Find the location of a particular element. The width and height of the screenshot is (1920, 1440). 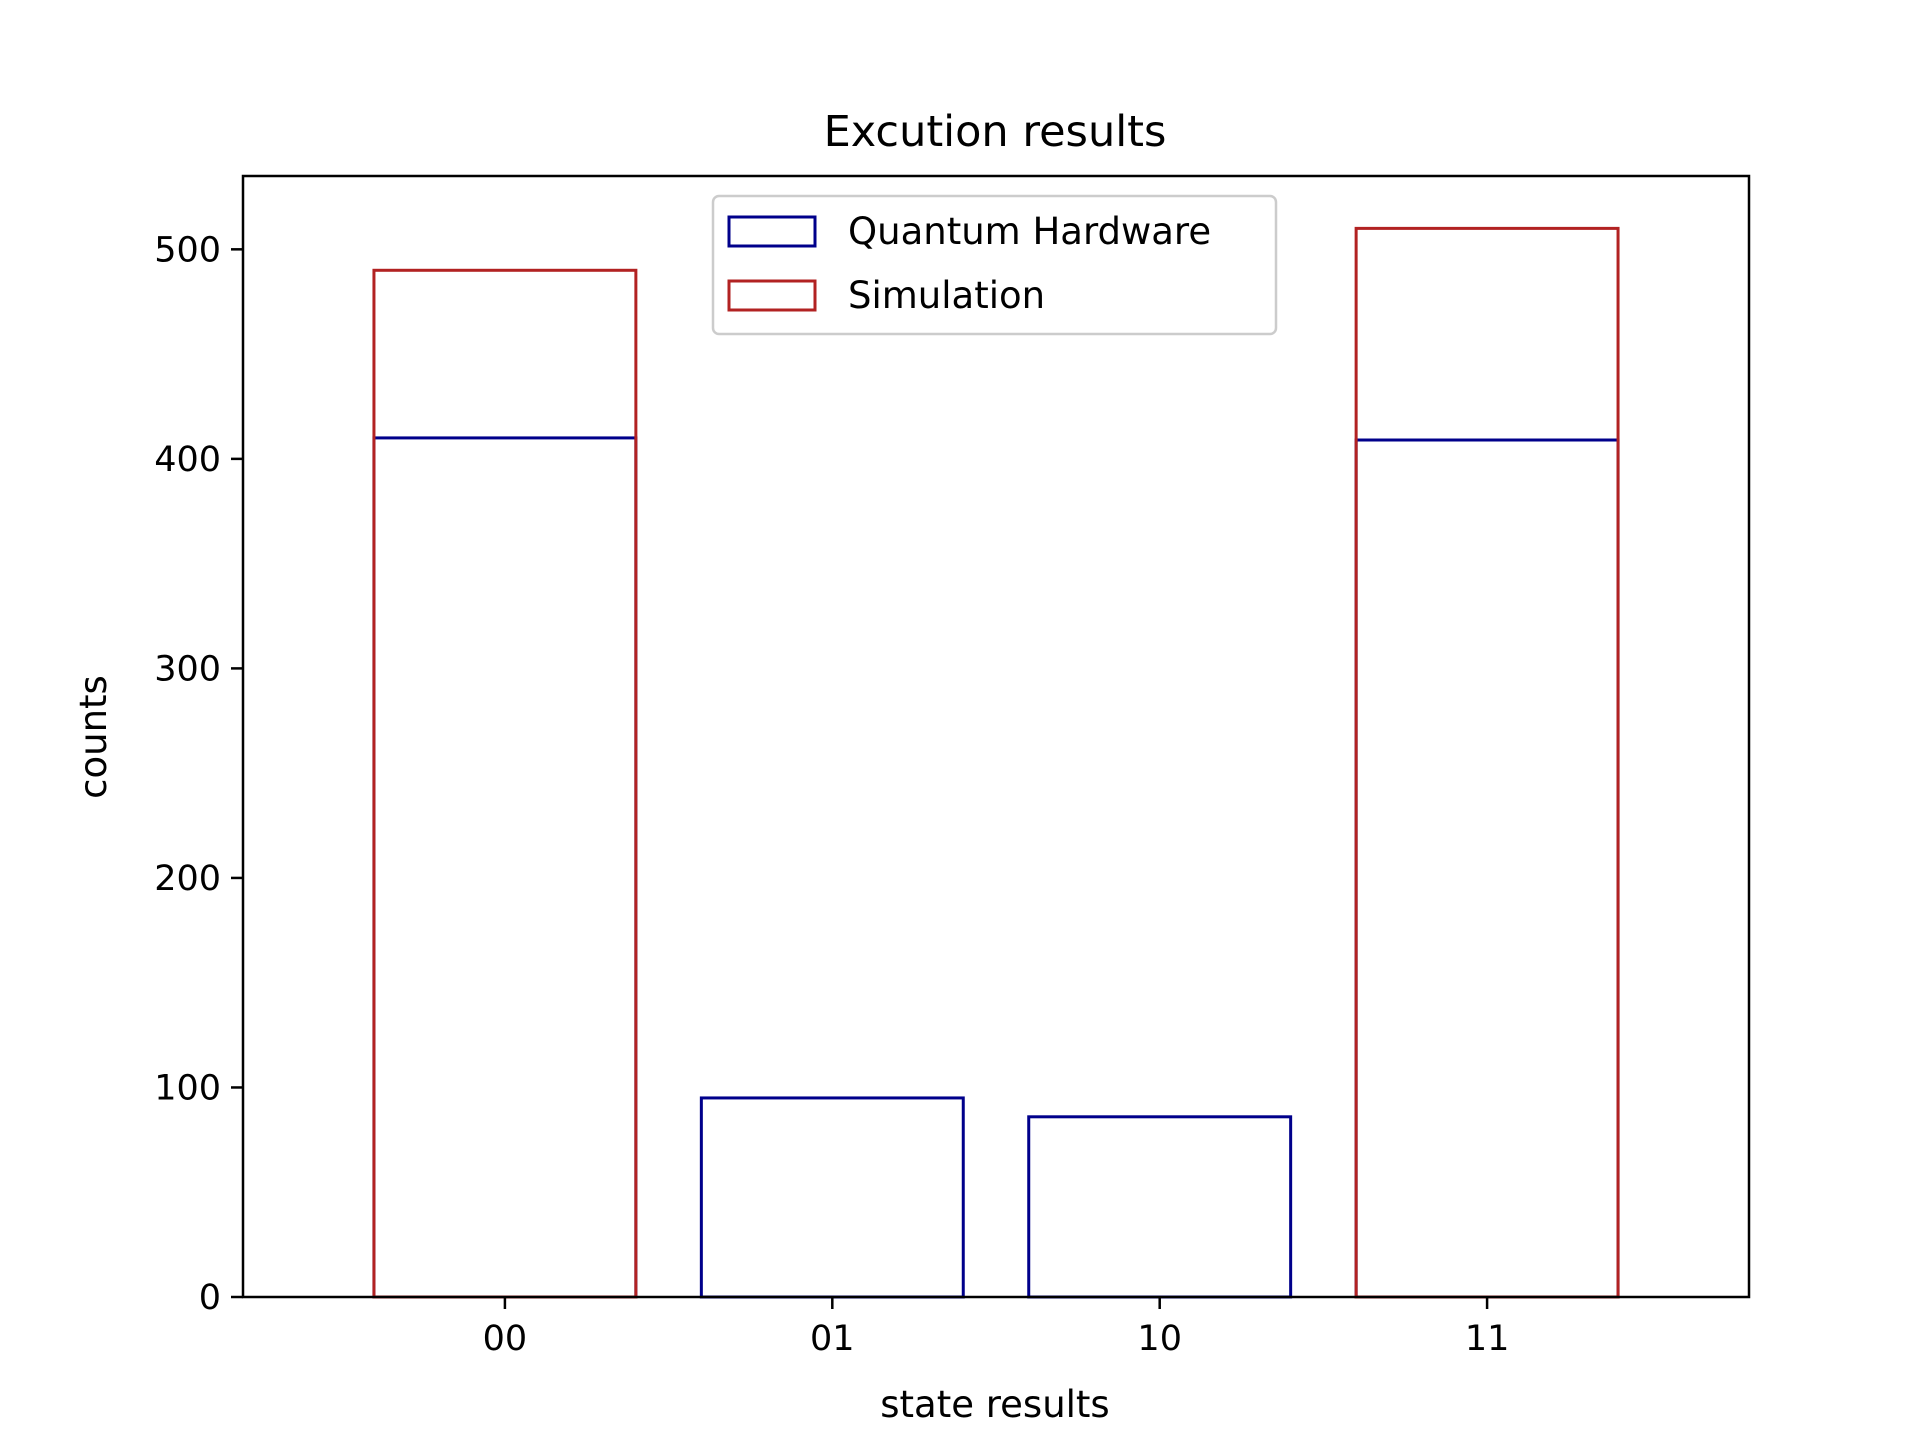

x-tick-label: 00 is located at coordinates (505, 1339).